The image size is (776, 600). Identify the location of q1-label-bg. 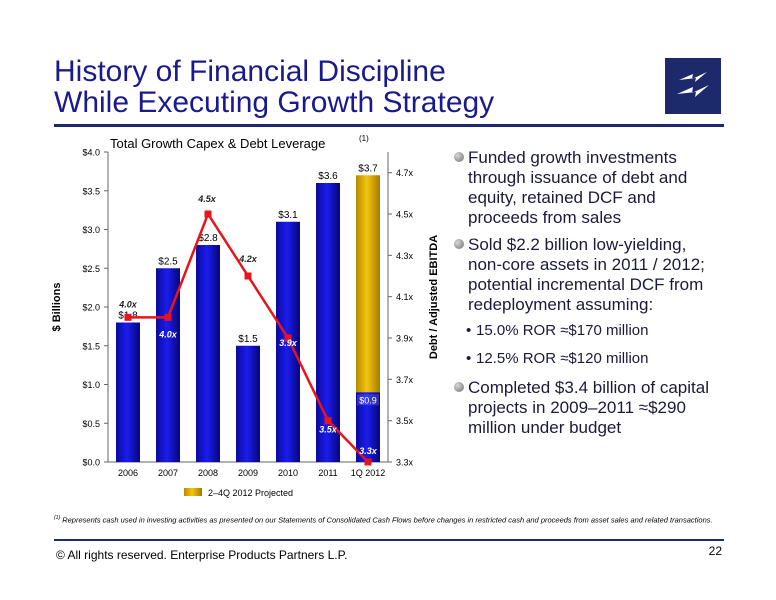
(368, 400).